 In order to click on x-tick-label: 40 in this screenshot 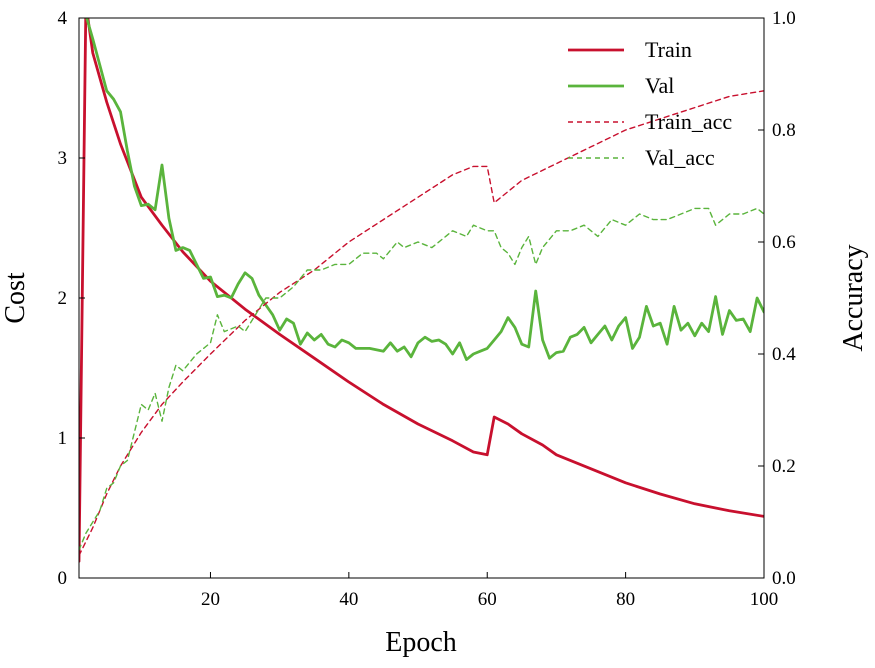, I will do `click(348, 599)`.